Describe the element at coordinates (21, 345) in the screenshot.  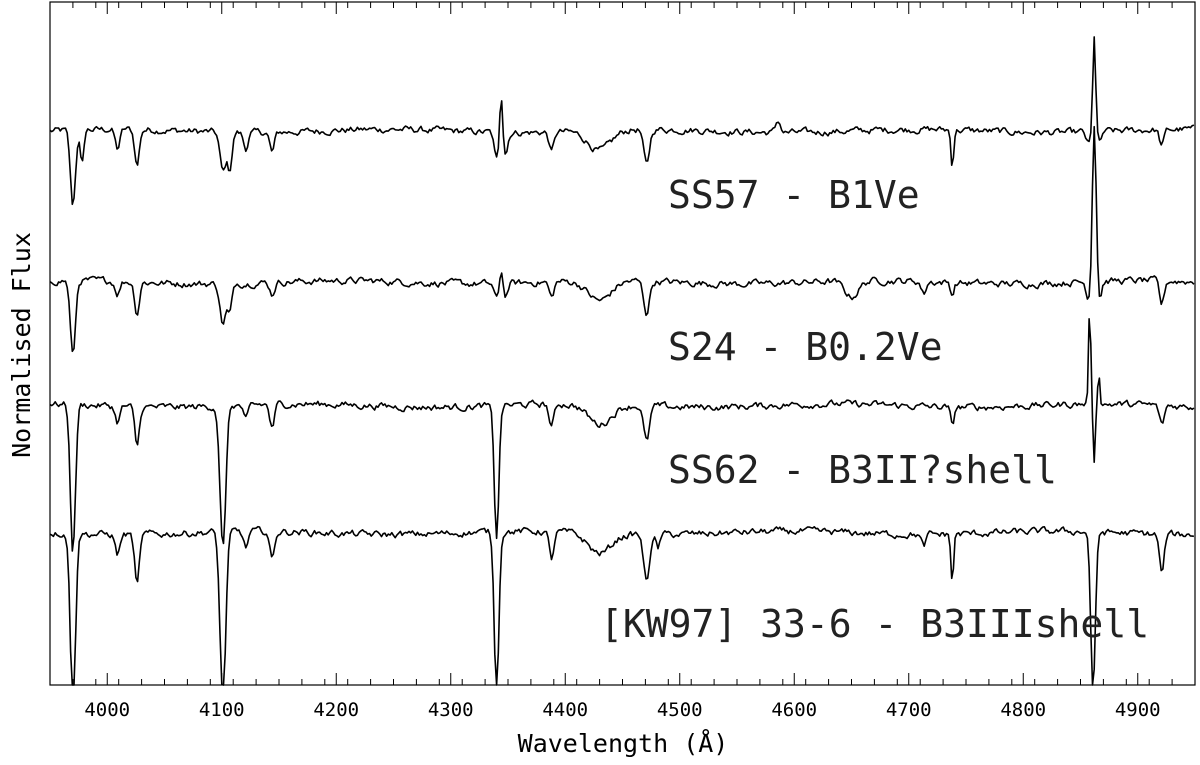
I see `y-axis-label: Normalised Flux` at that location.